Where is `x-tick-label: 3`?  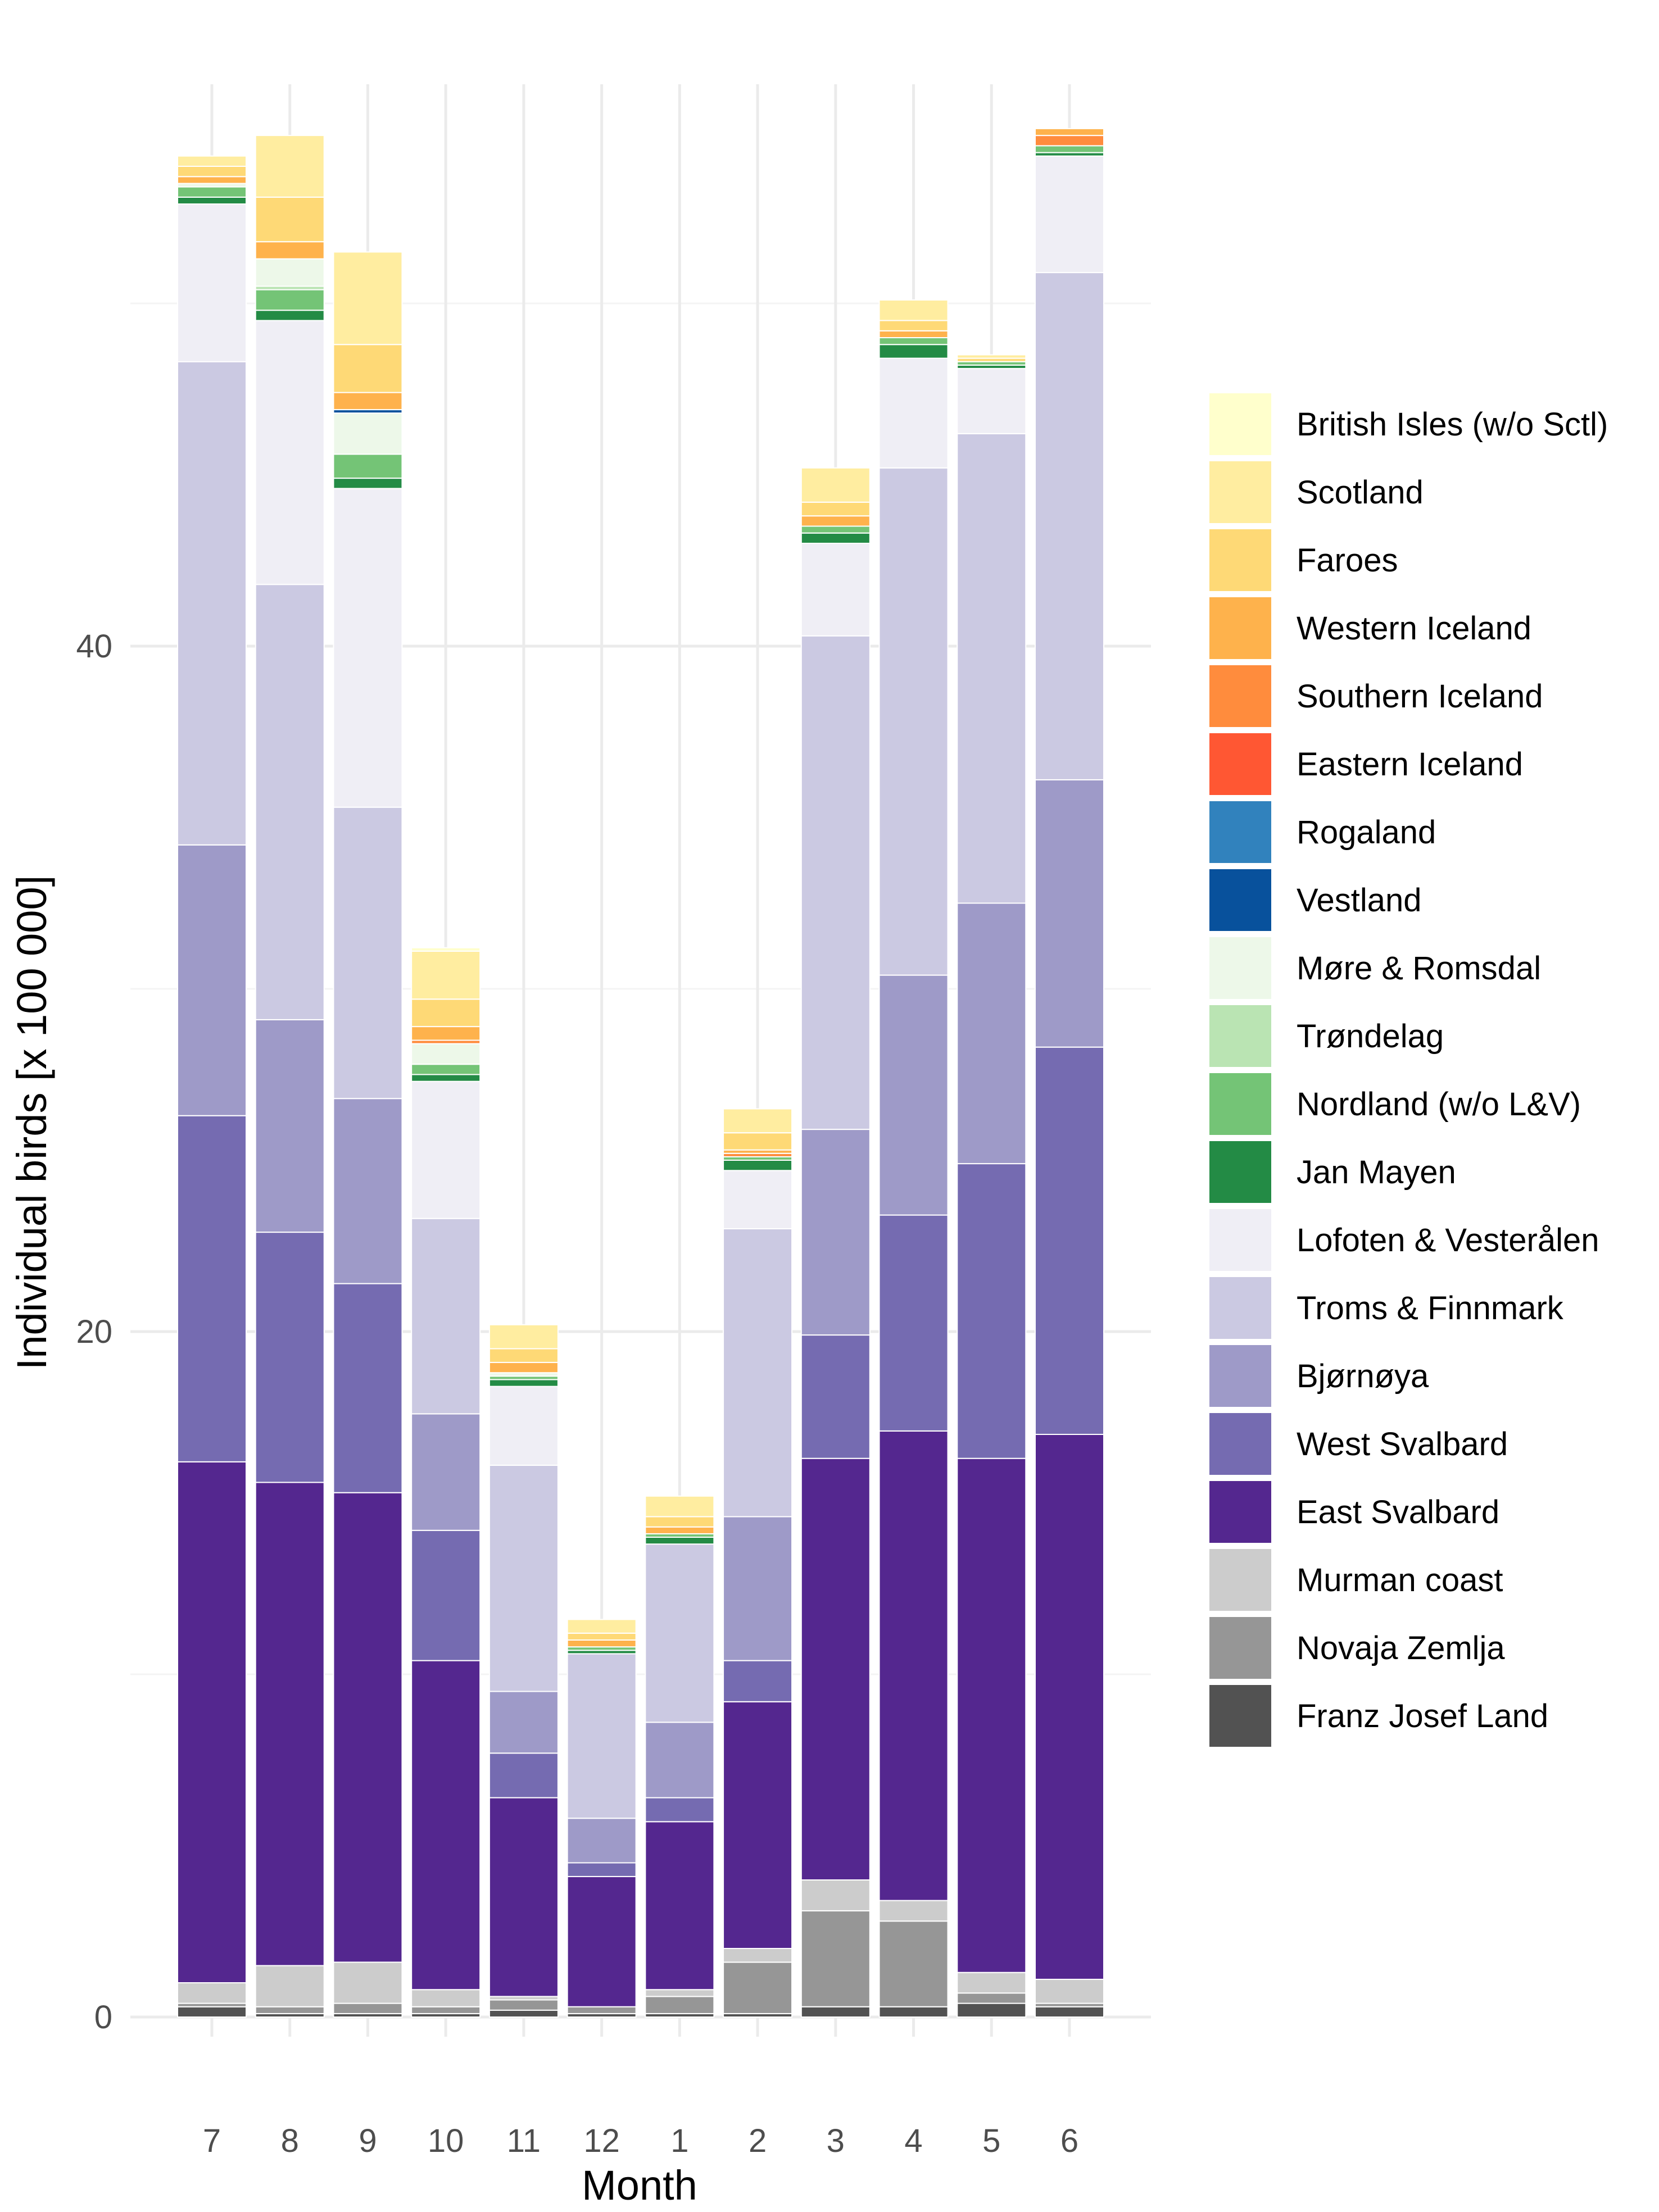
x-tick-label: 3 is located at coordinates (836, 2141).